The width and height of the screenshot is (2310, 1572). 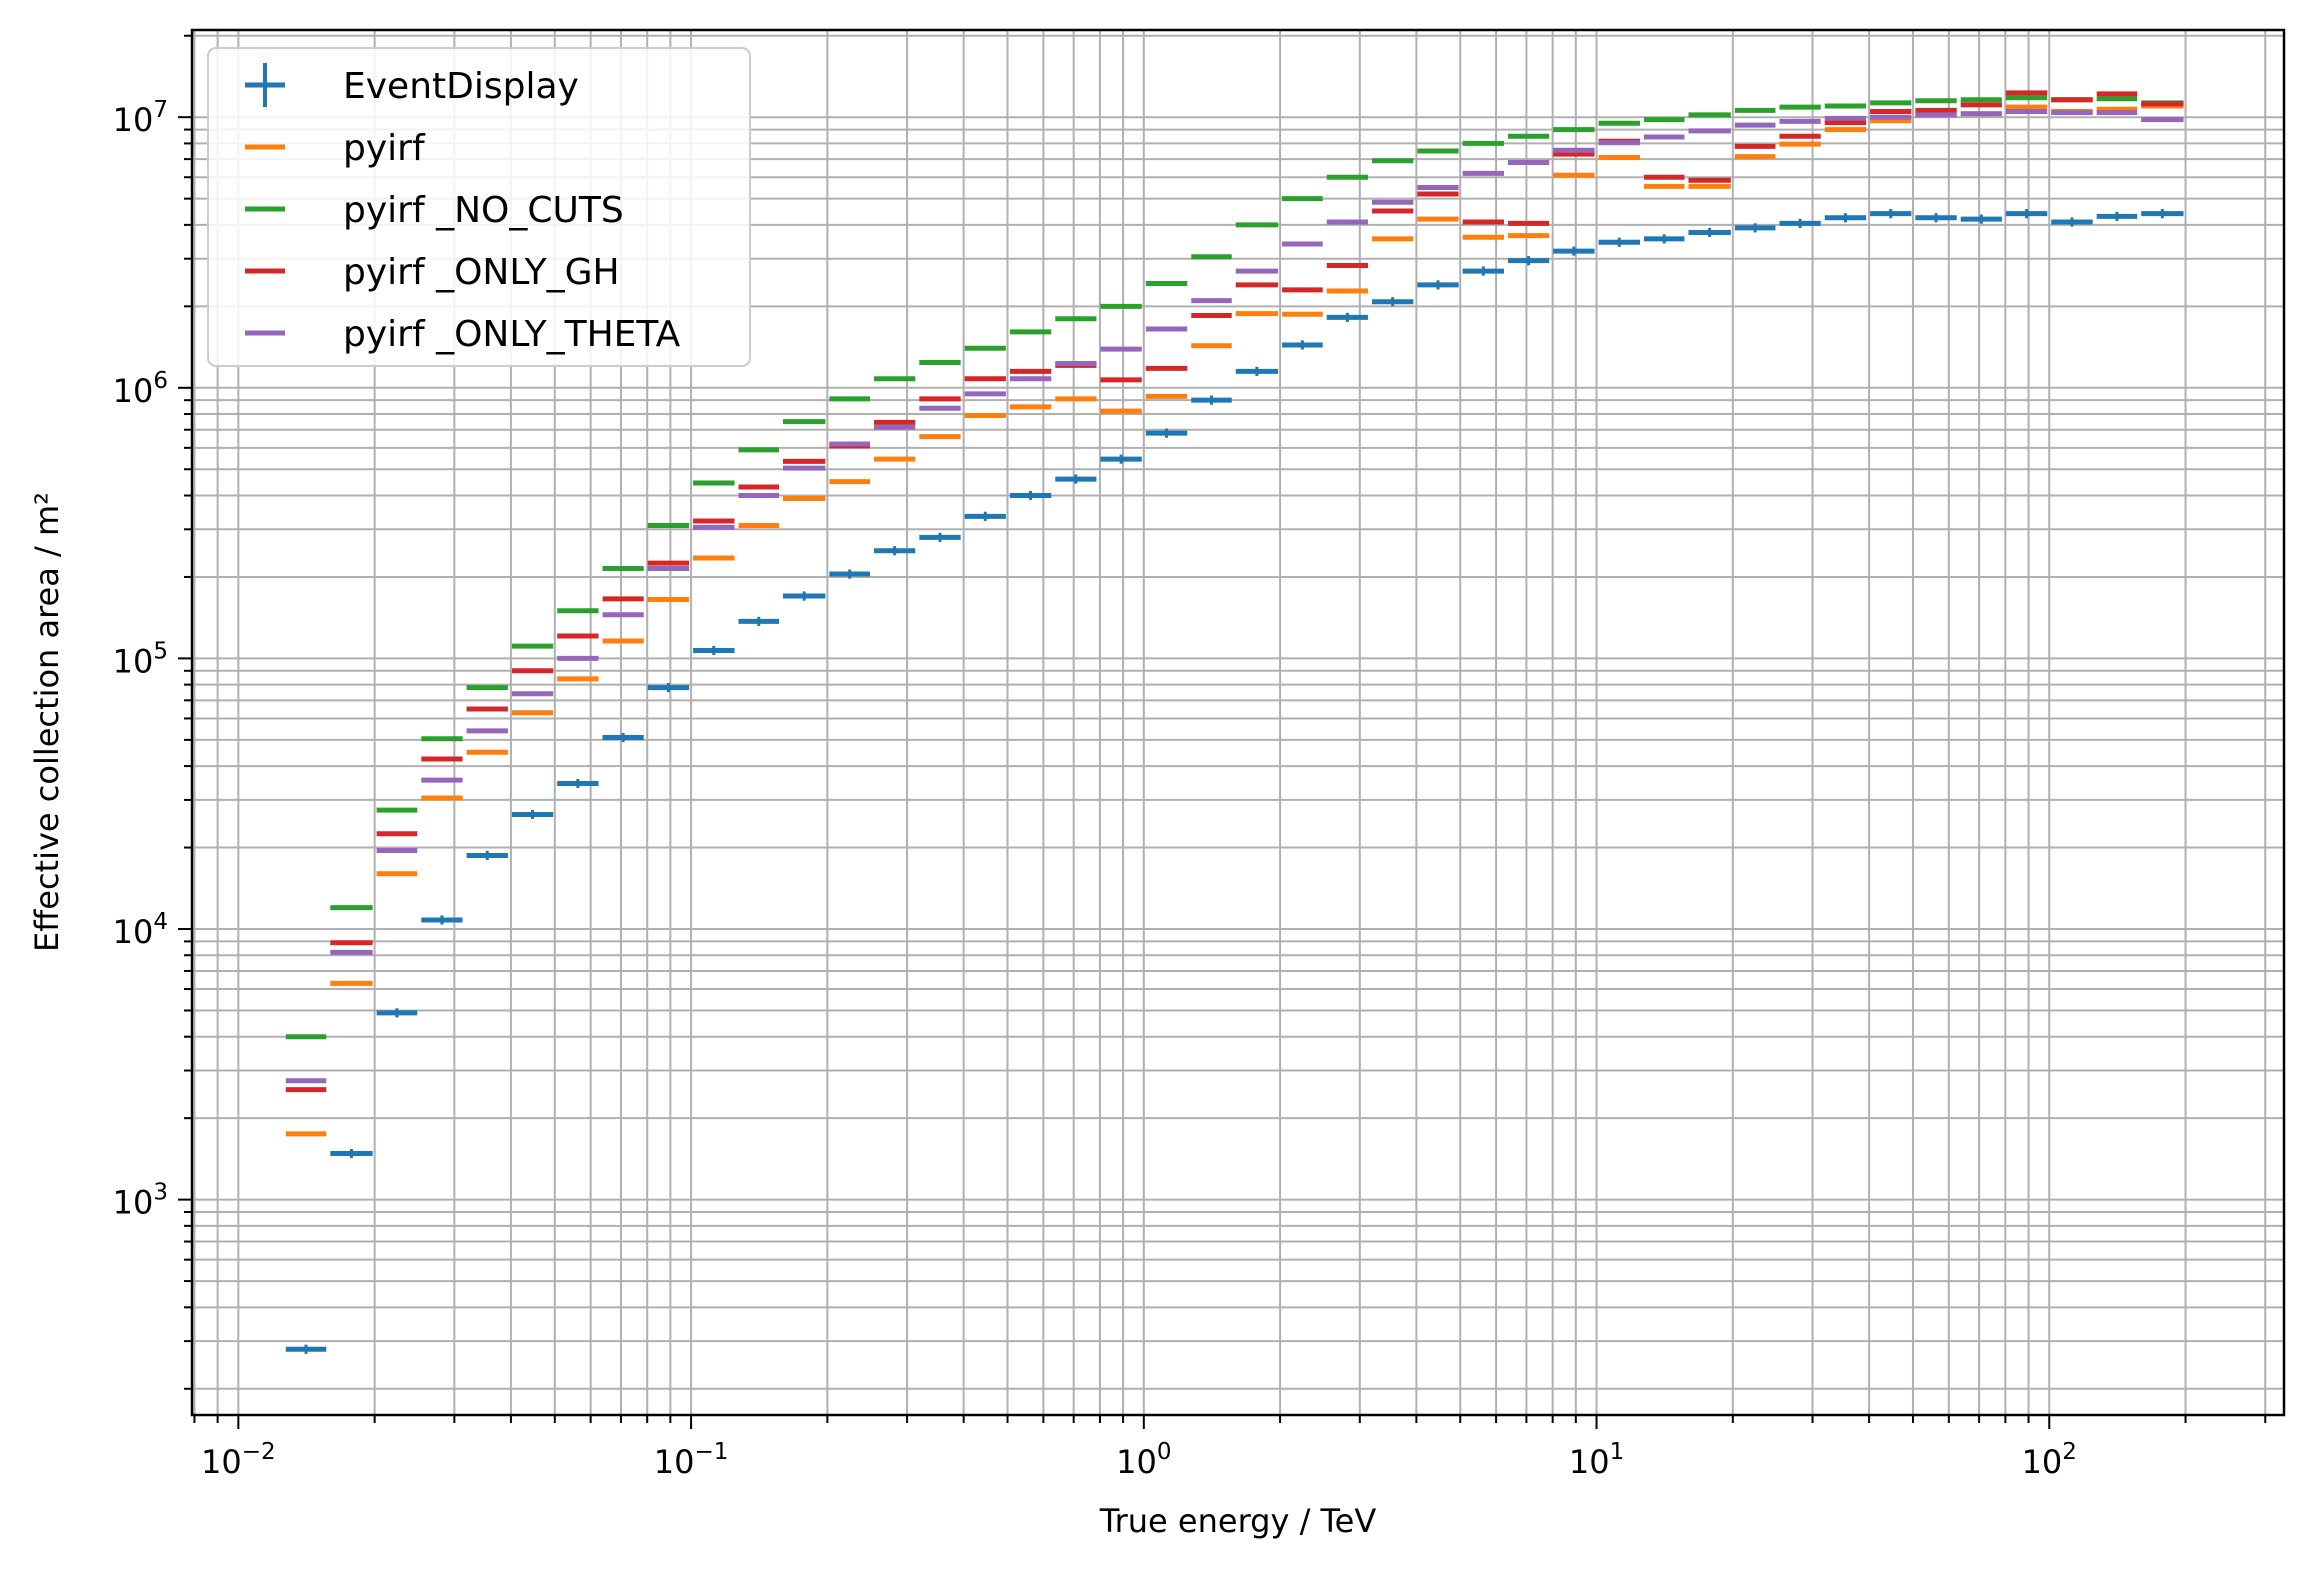 I want to click on y-tick-label: 10⁵, so click(x=140, y=659).